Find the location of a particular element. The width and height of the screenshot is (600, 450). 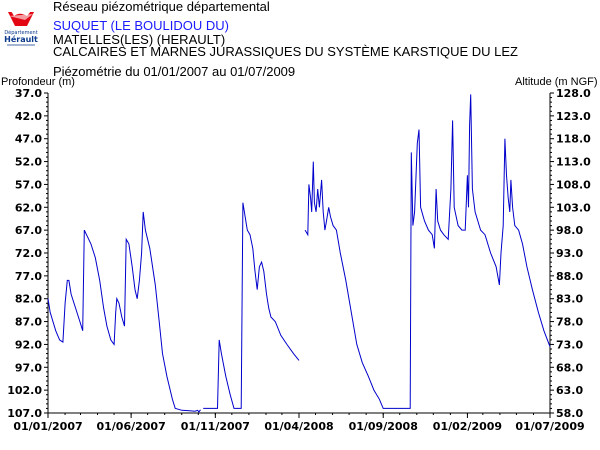

y-tick-label-left: 77.0 is located at coordinates (28, 276).